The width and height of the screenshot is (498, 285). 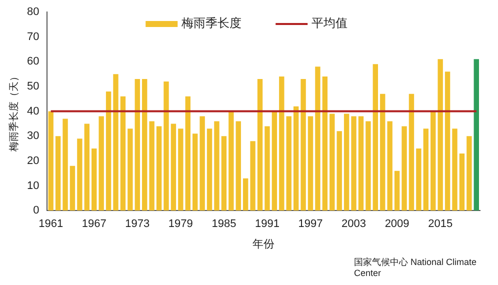 I want to click on x-axis-title: 年份, so click(x=263, y=244).